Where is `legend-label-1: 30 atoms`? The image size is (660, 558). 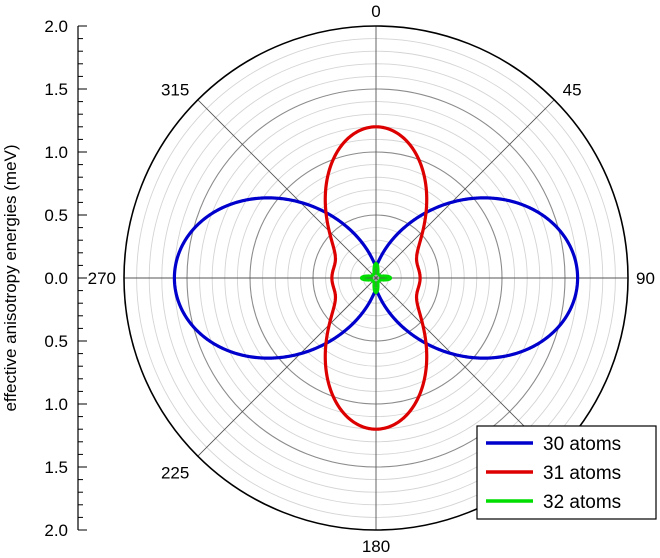
legend-label-1: 30 atoms is located at coordinates (582, 444).